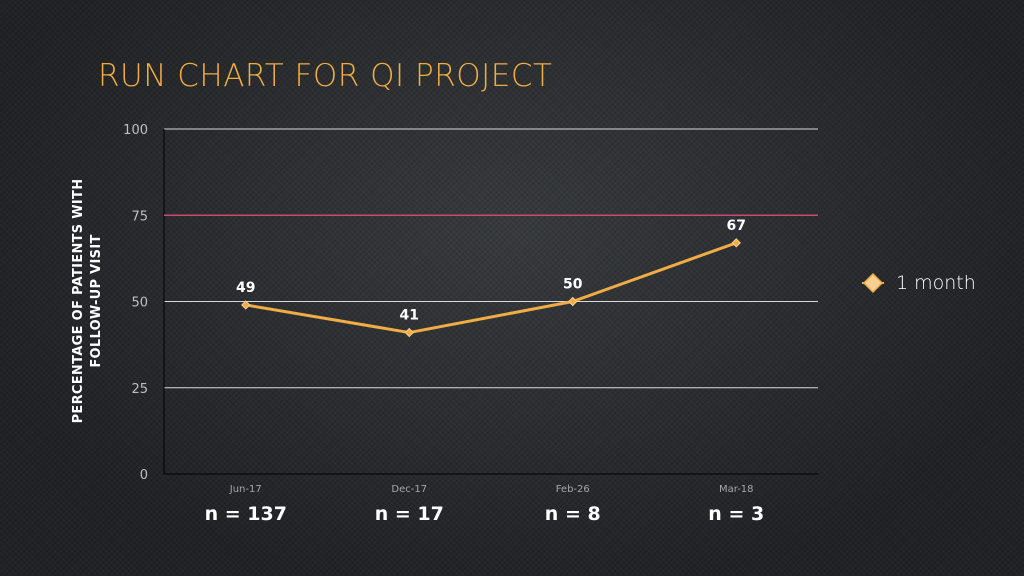  I want to click on slide-title: RUN CHART FOR QI PROJECT, so click(325, 76).